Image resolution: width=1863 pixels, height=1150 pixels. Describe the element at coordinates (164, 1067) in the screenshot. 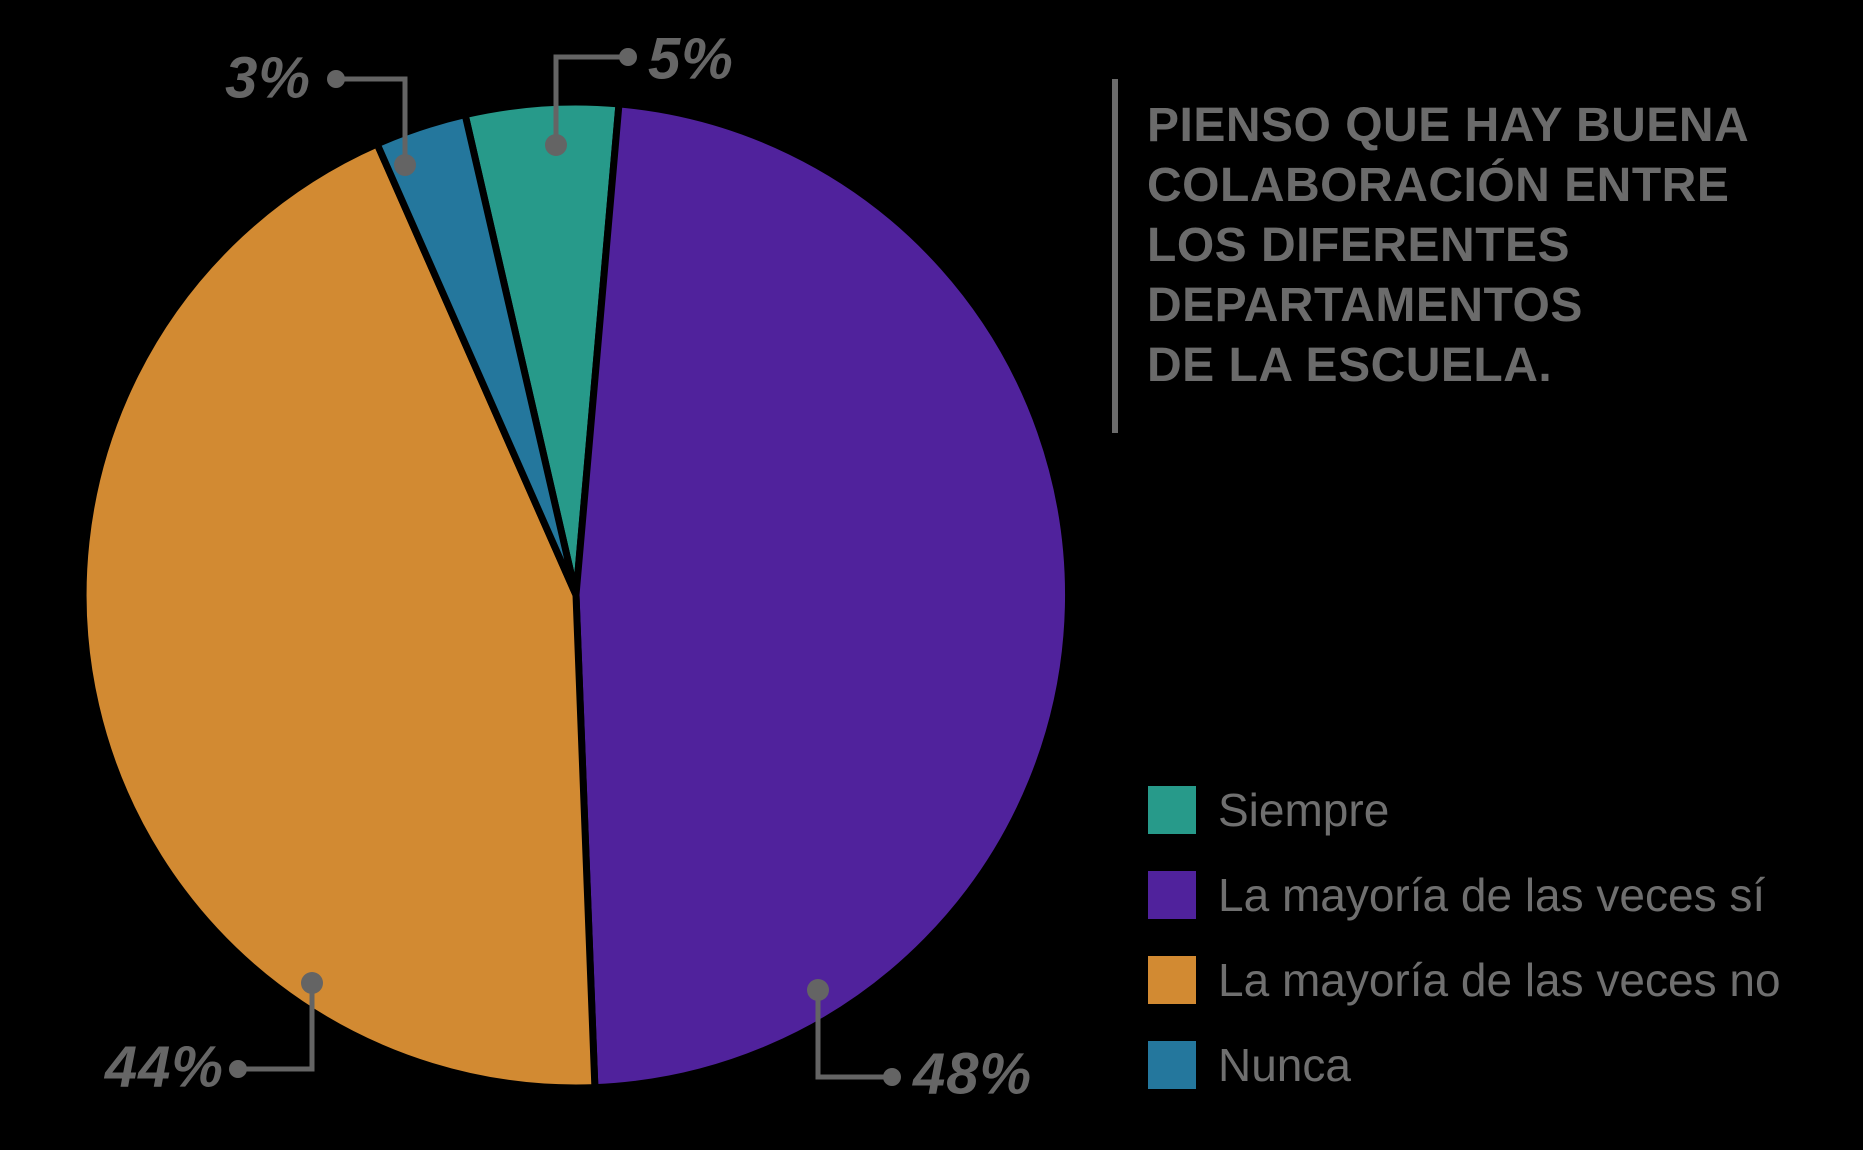

I see `data-label-mayoria-no: 44%` at that location.